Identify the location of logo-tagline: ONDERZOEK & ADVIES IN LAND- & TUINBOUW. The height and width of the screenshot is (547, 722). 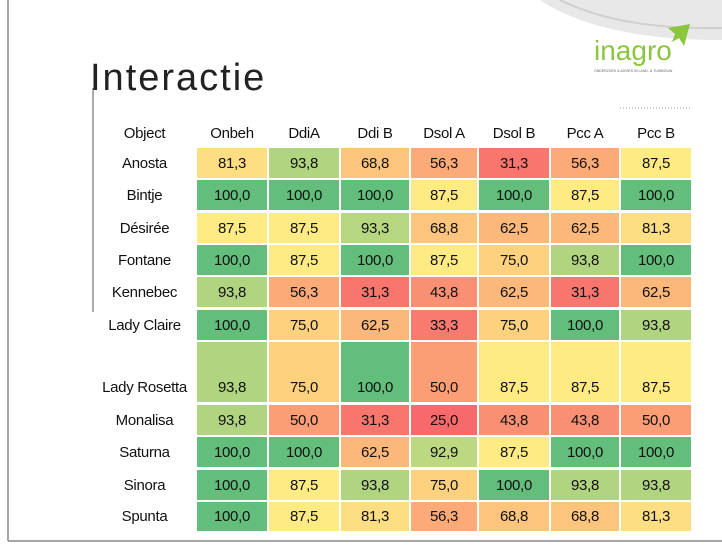
(633, 71).